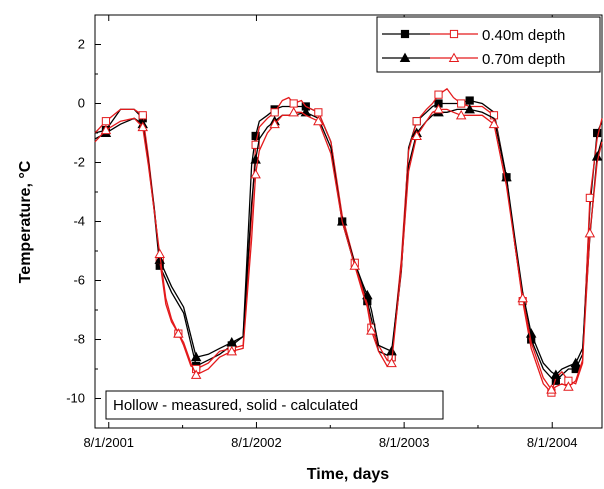 The image size is (604, 489). What do you see at coordinates (79, 162) in the screenshot?
I see `y-tick-label: -2` at bounding box center [79, 162].